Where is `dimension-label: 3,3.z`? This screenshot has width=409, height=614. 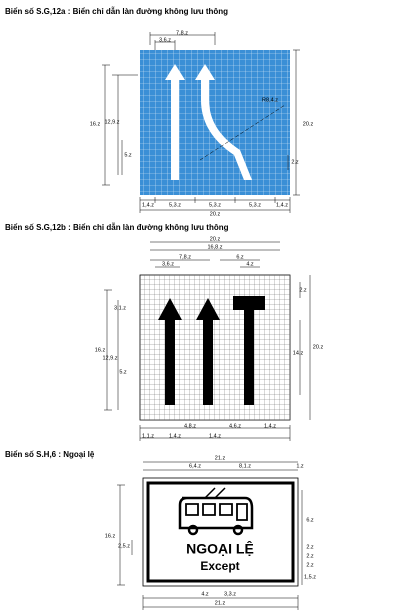 dimension-label: 3,3.z is located at coordinates (230, 594).